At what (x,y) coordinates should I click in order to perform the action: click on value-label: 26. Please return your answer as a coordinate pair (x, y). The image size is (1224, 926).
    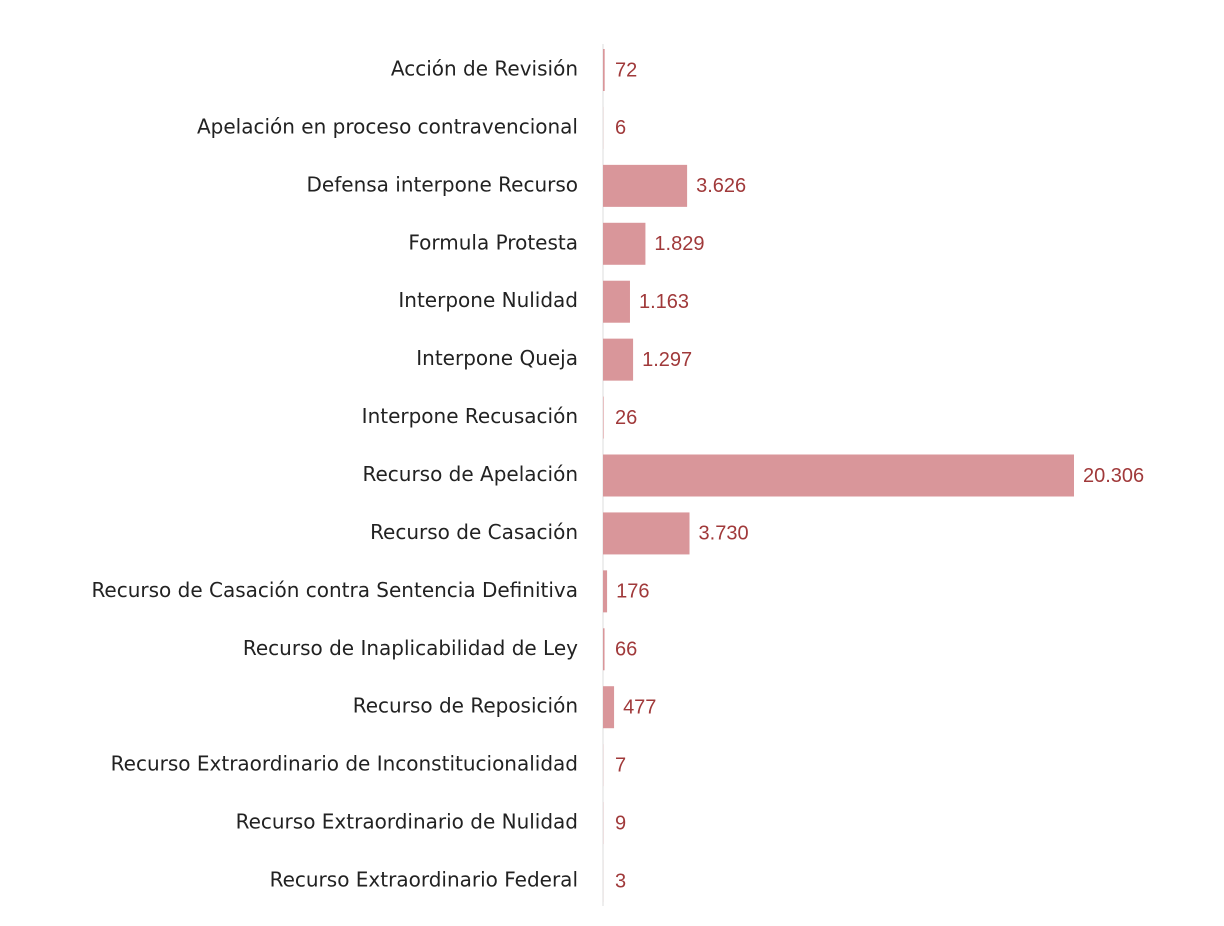
    Looking at the image, I should click on (626, 418).